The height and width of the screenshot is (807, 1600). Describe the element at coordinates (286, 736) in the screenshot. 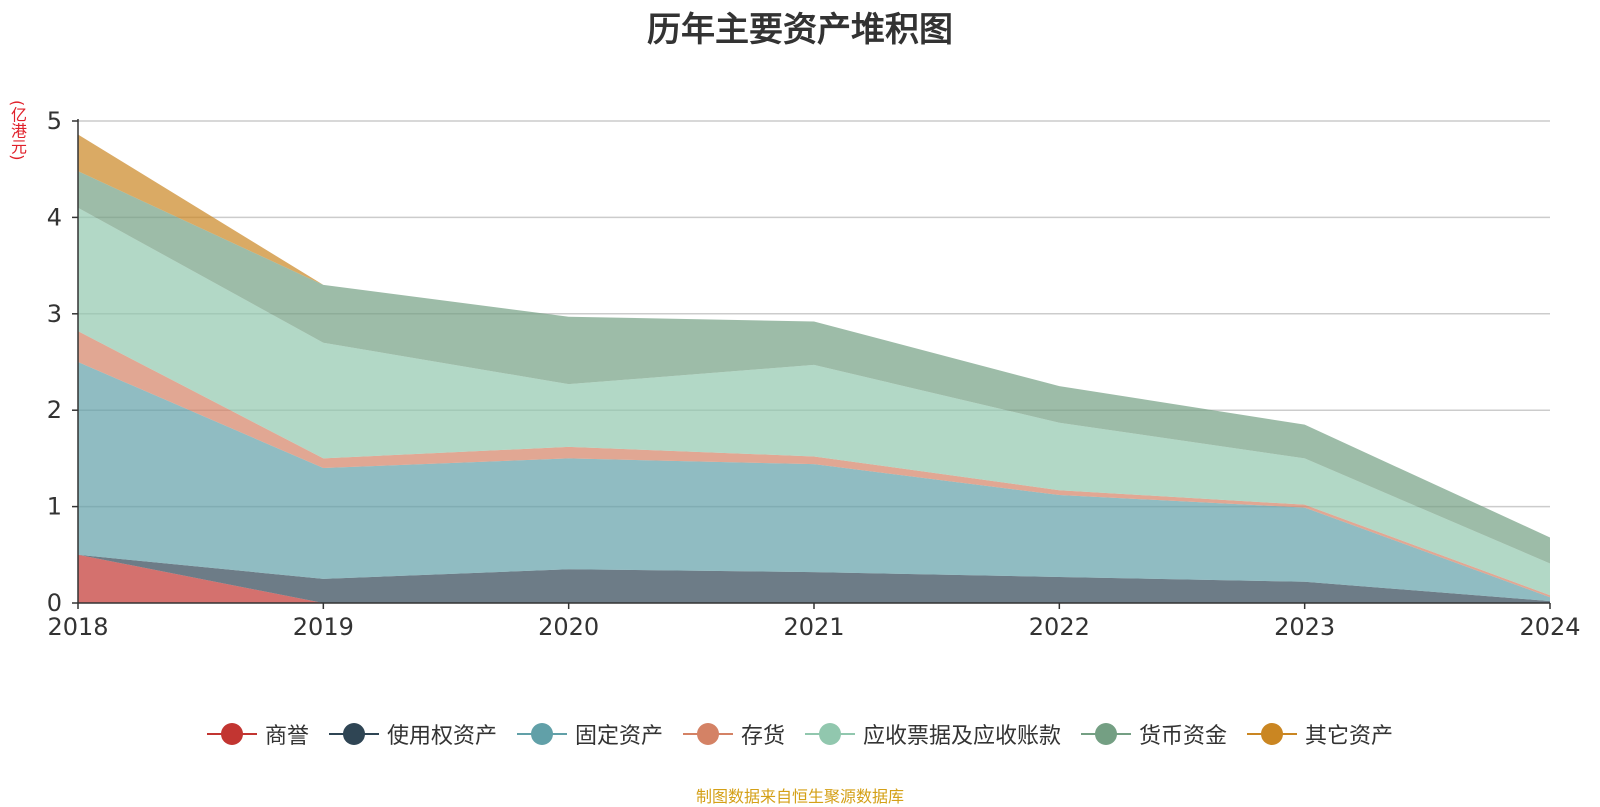

I see `legend-label: 商誉` at that location.